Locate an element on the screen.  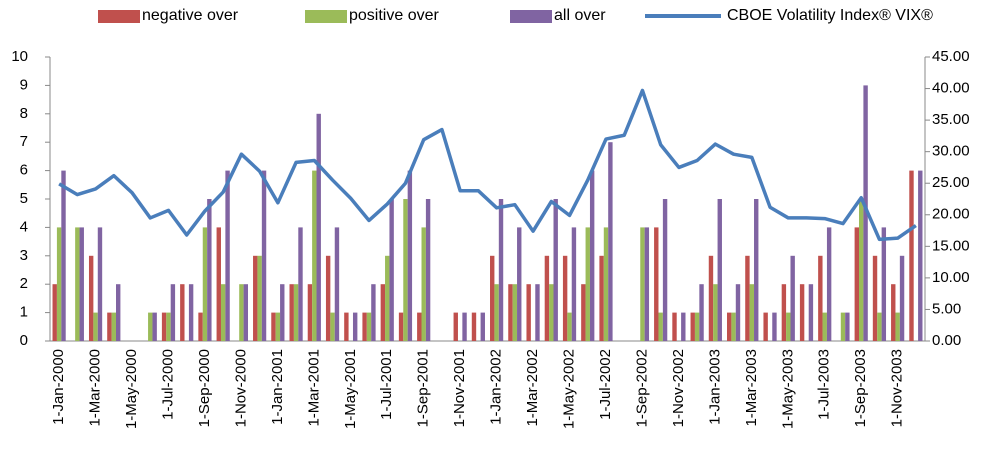
x-tick-label: 1-May-2001 is located at coordinates (350, 389).